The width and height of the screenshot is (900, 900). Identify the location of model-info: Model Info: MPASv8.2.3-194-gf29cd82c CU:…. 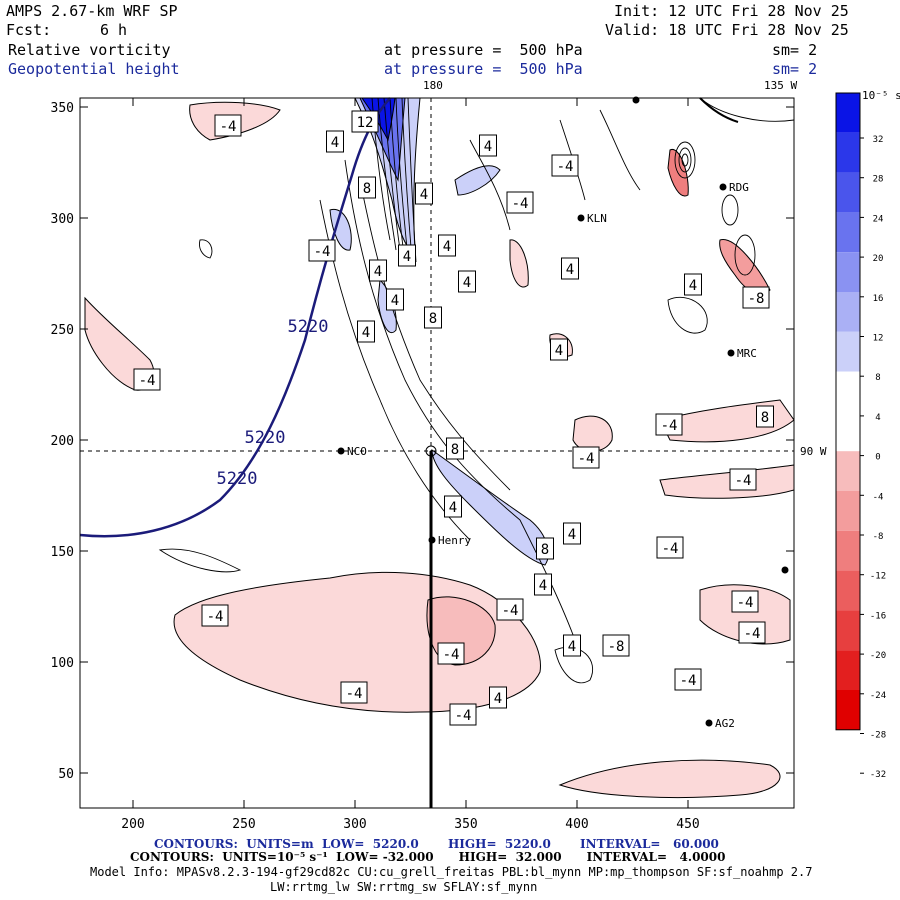
(451, 872).